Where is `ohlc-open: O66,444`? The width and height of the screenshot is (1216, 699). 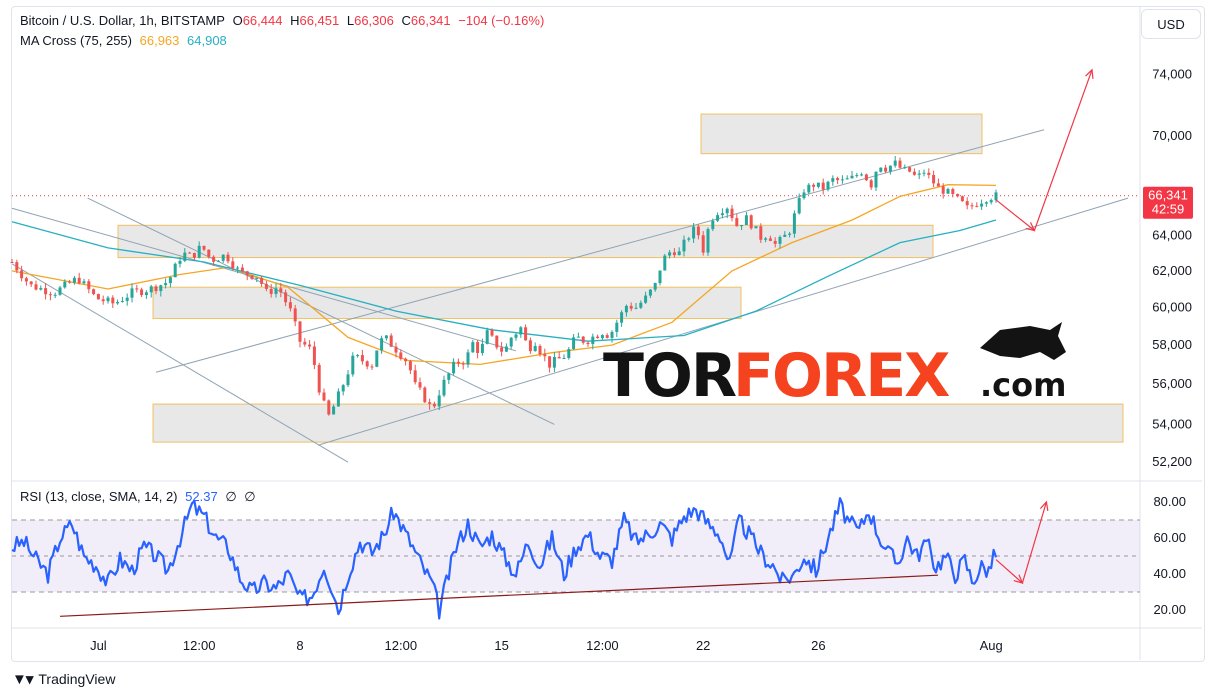
ohlc-open: O66,444 is located at coordinates (257, 20).